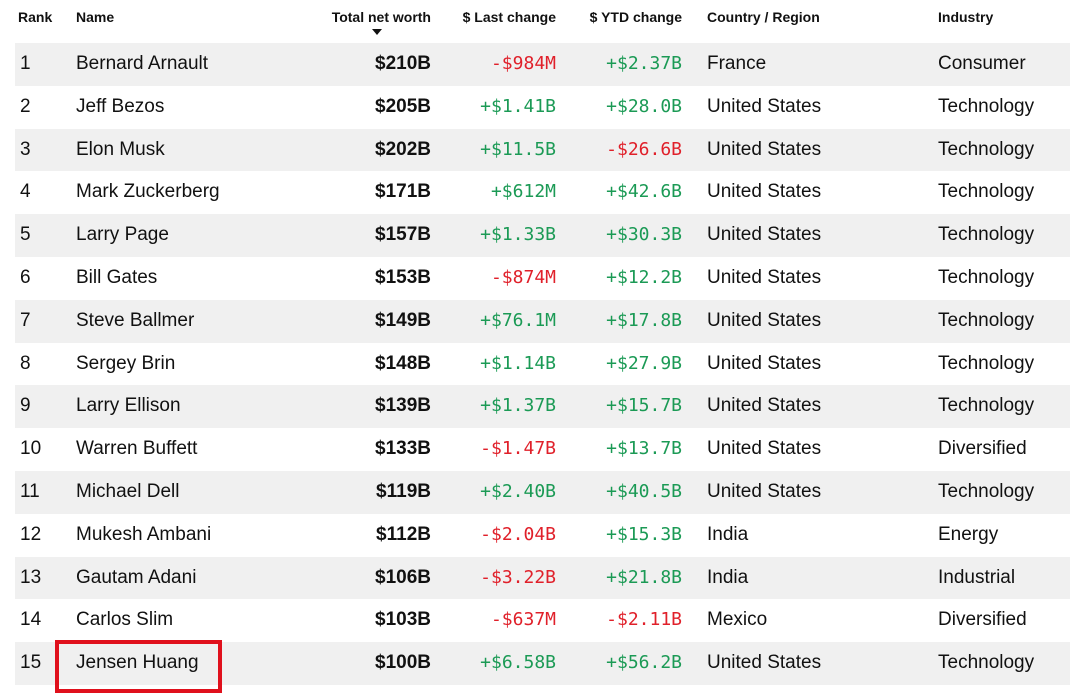 This screenshot has width=1080, height=694. Describe the element at coordinates (25, 63) in the screenshot. I see `rank-cell: 1` at that location.